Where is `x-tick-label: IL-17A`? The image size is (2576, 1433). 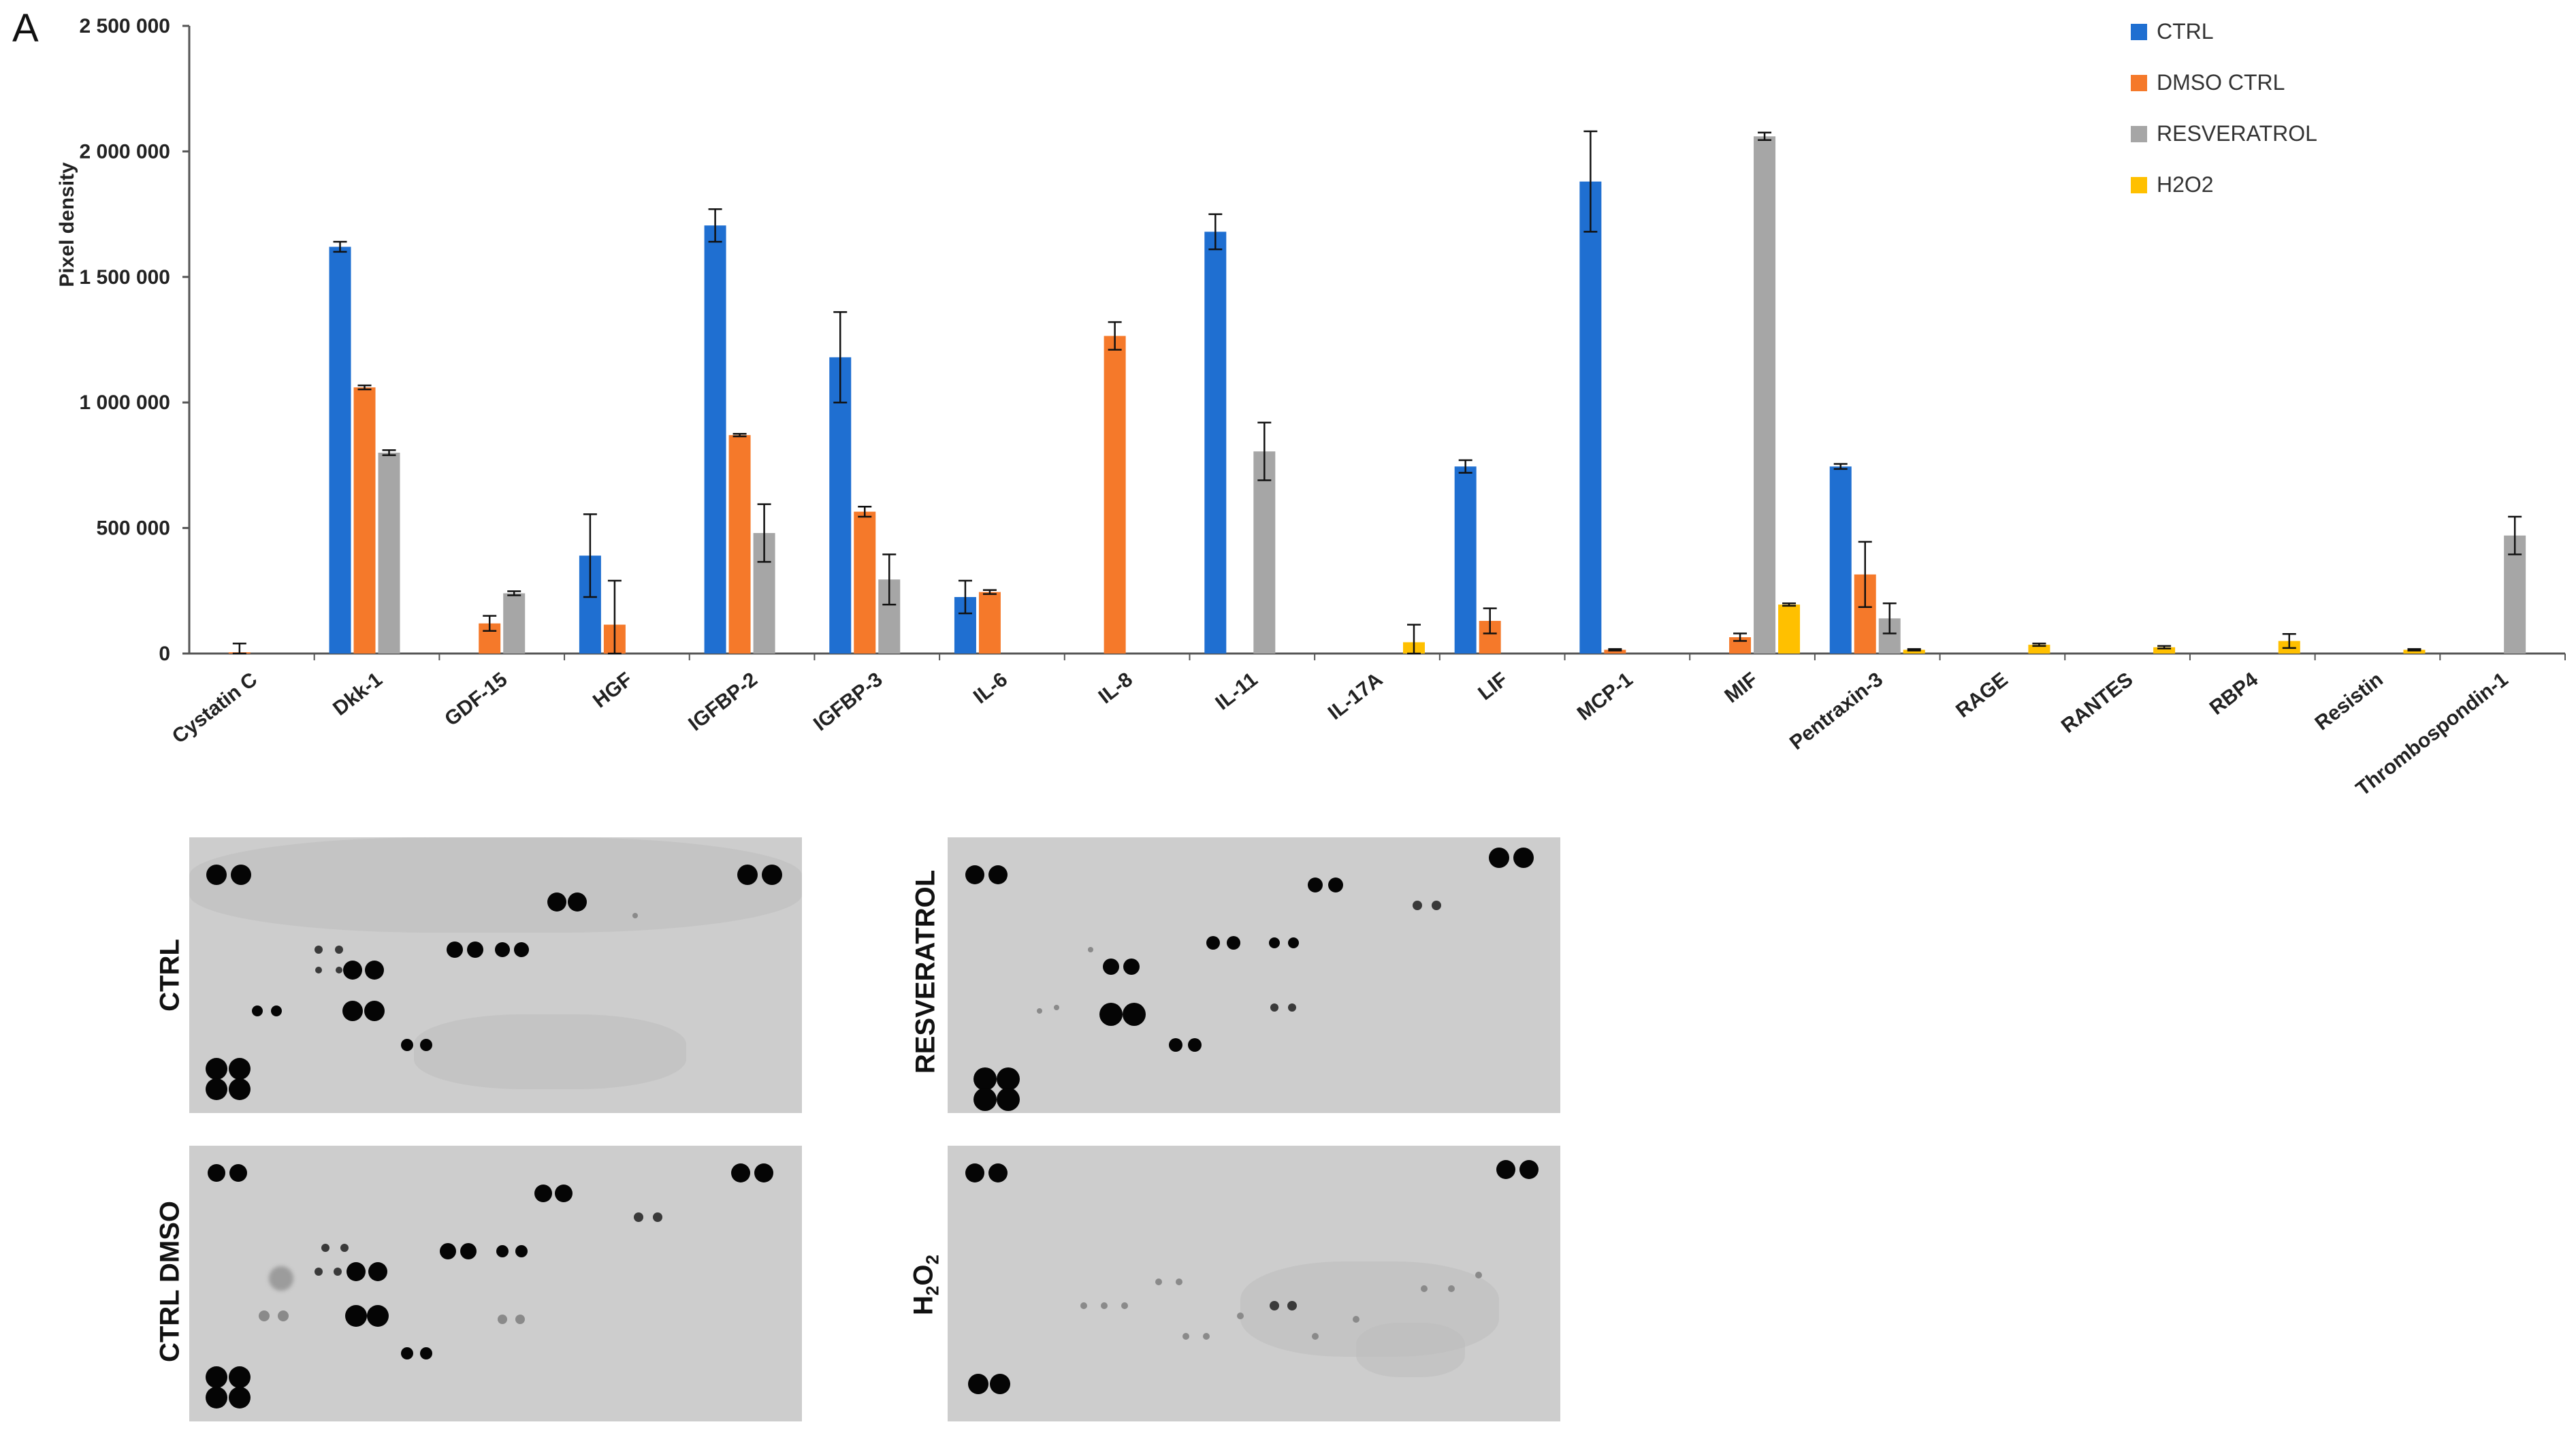 x-tick-label: IL-17A is located at coordinates (1356, 696).